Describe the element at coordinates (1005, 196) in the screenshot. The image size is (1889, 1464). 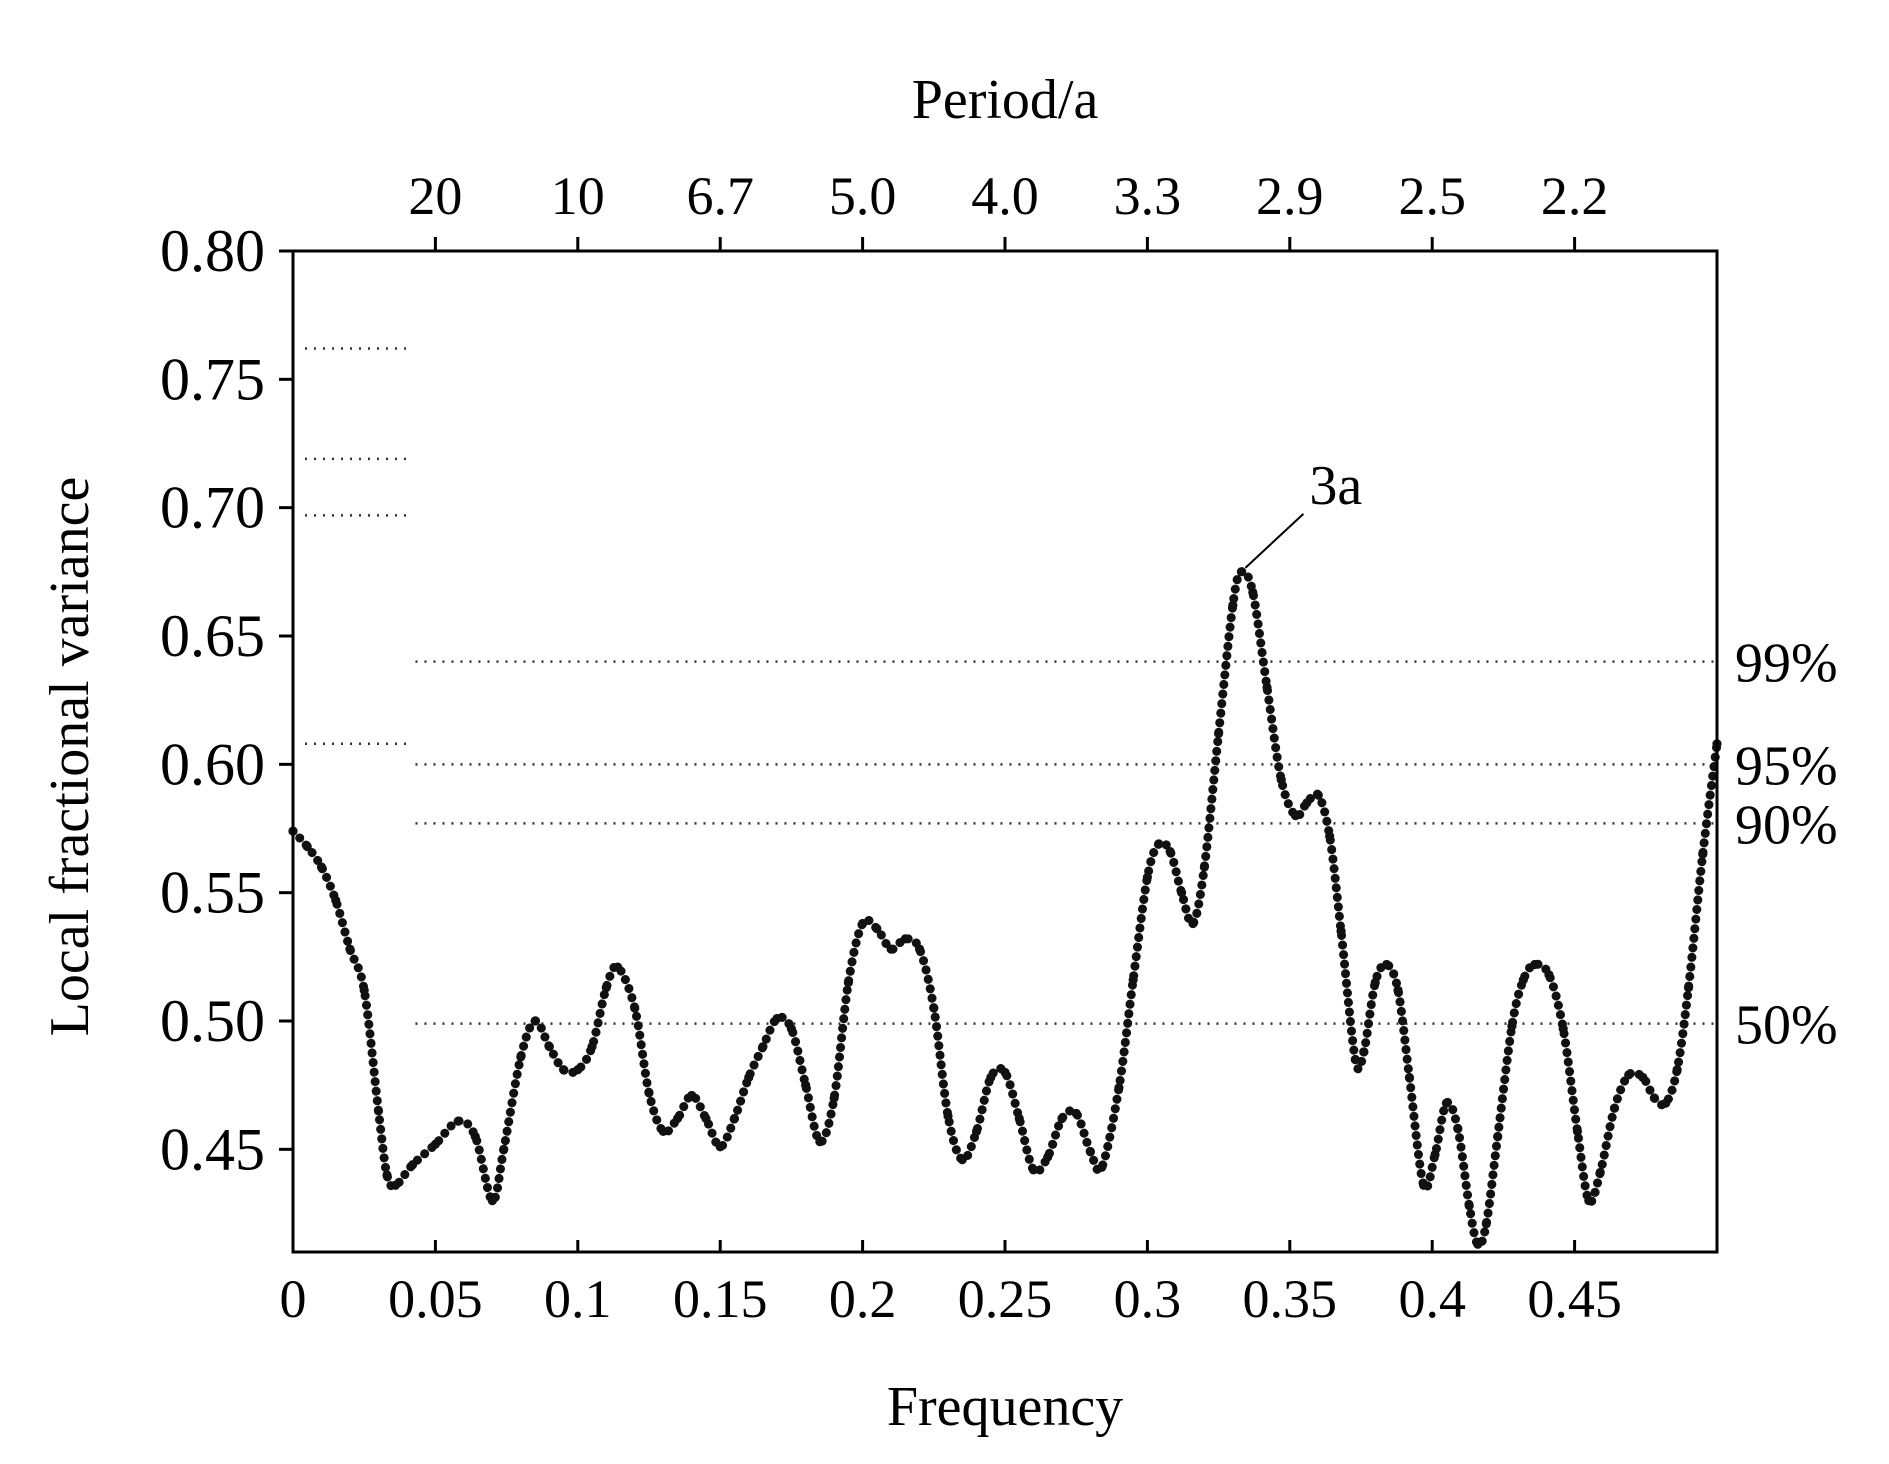
I see `top-tick-label: 4.0` at that location.